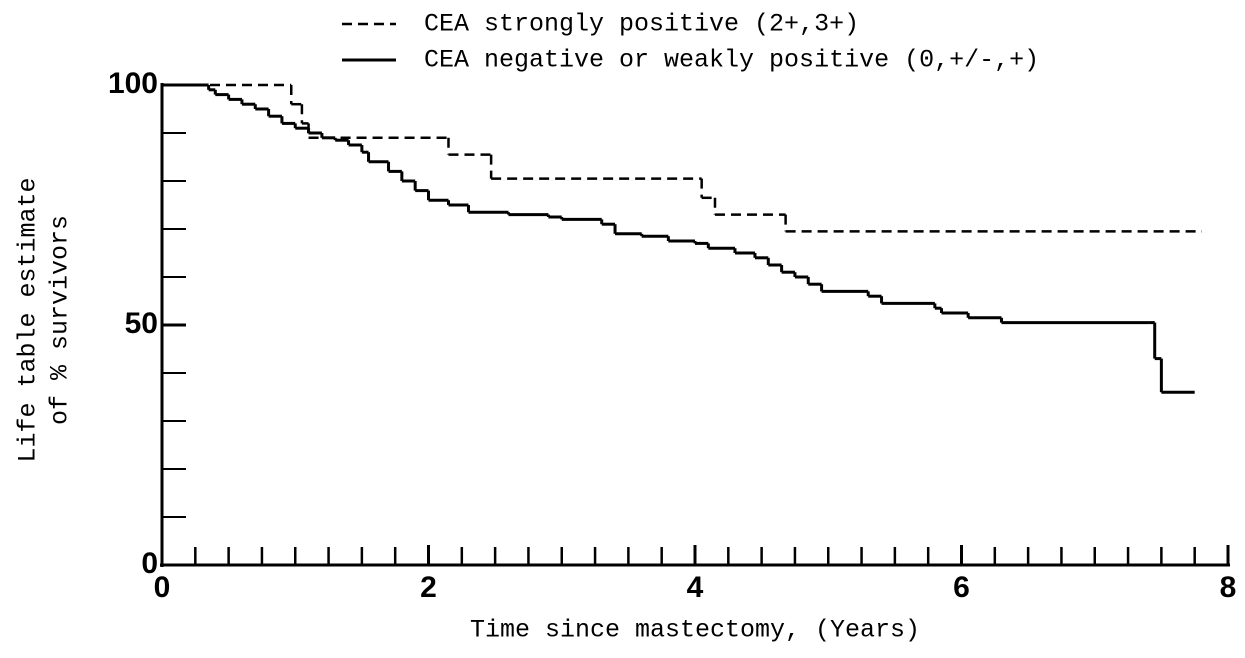 Image resolution: width=1245 pixels, height=658 pixels. What do you see at coordinates (695, 587) in the screenshot?
I see `x-tick-label: 4` at bounding box center [695, 587].